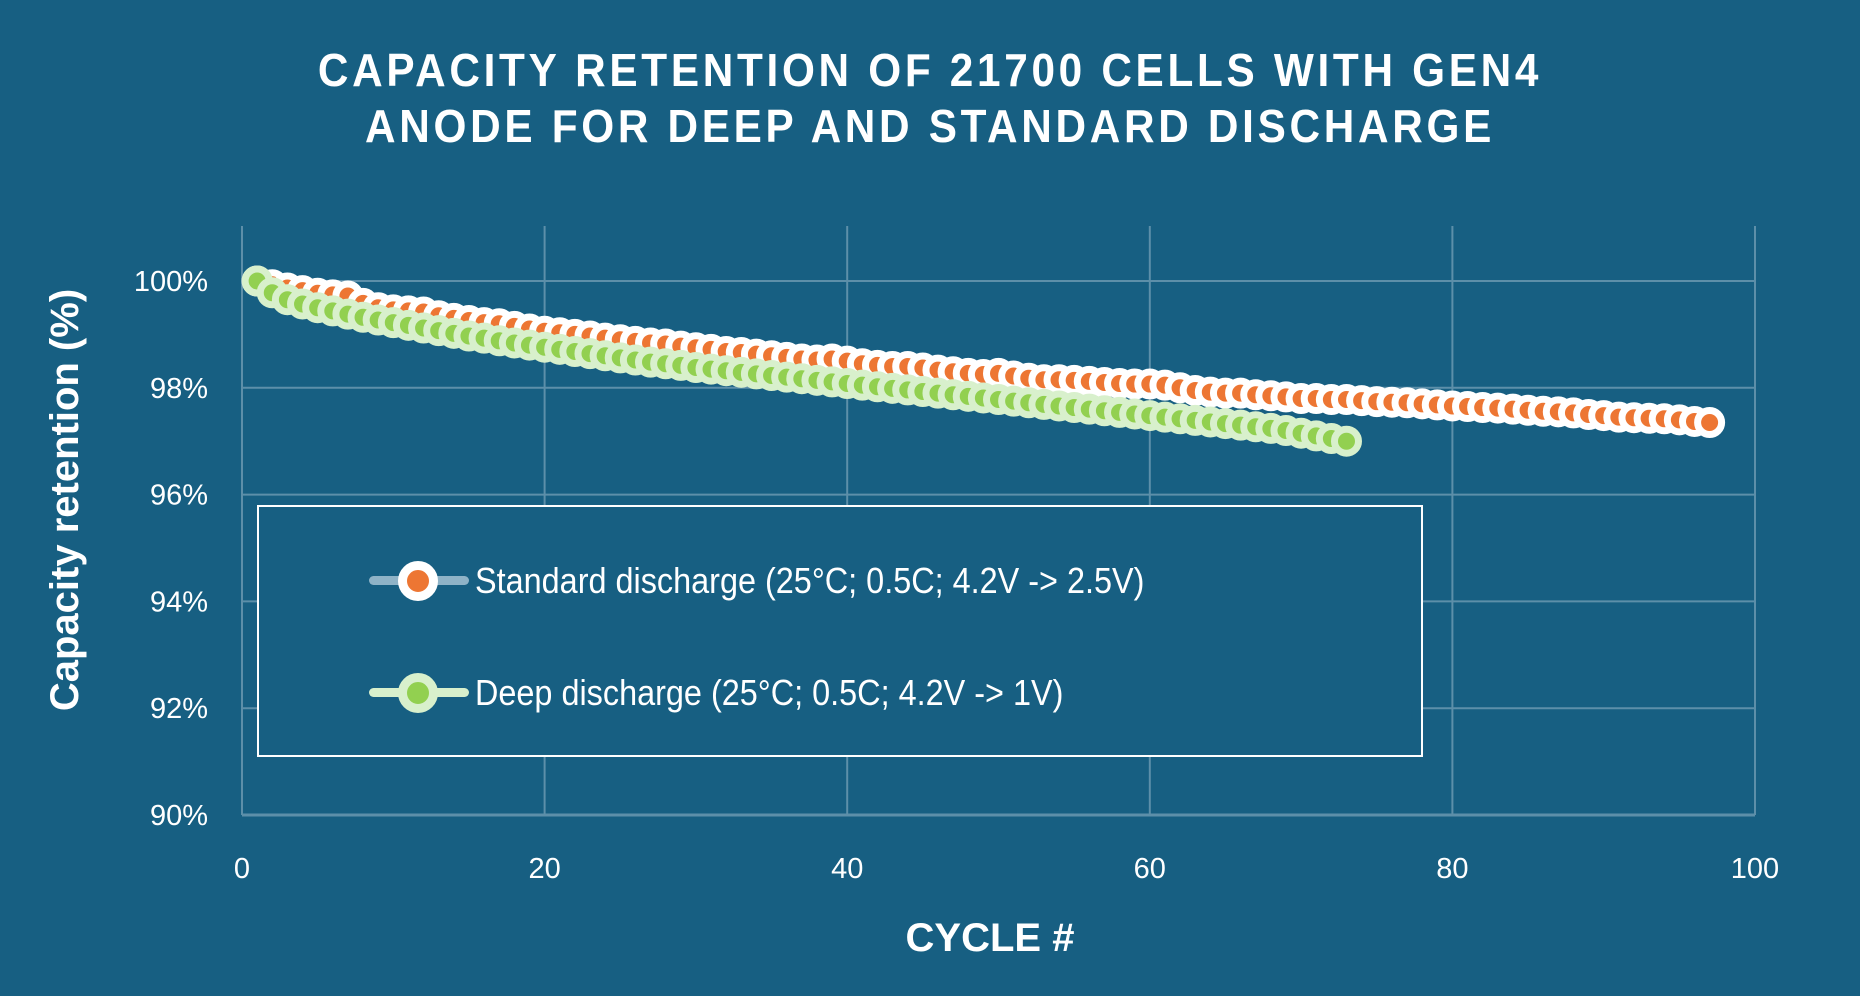 The width and height of the screenshot is (1860, 996). What do you see at coordinates (171, 282) in the screenshot?
I see `y-tick-label: 100%` at bounding box center [171, 282].